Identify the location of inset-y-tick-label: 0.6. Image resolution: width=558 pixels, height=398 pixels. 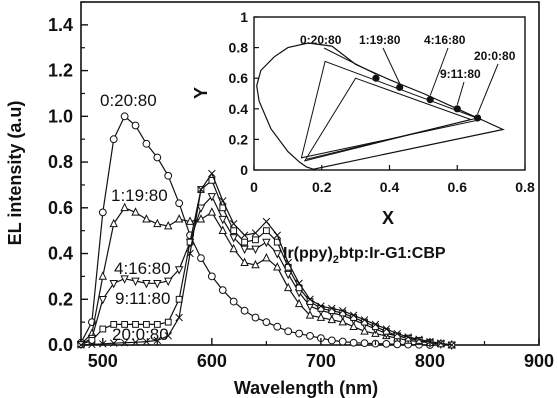
(239, 78).